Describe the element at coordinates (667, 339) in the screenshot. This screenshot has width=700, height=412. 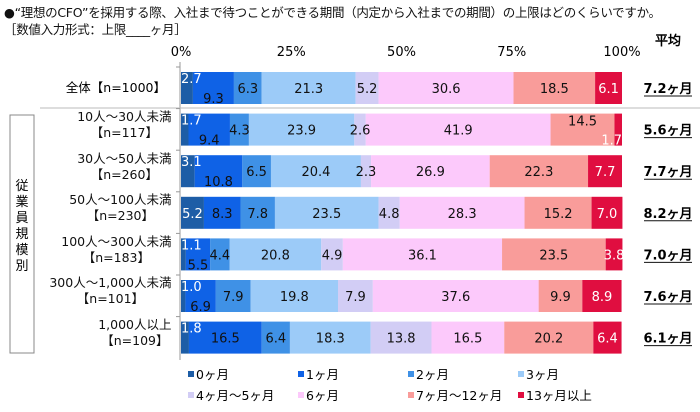
I see `average-value: 6.1ヶ月` at that location.